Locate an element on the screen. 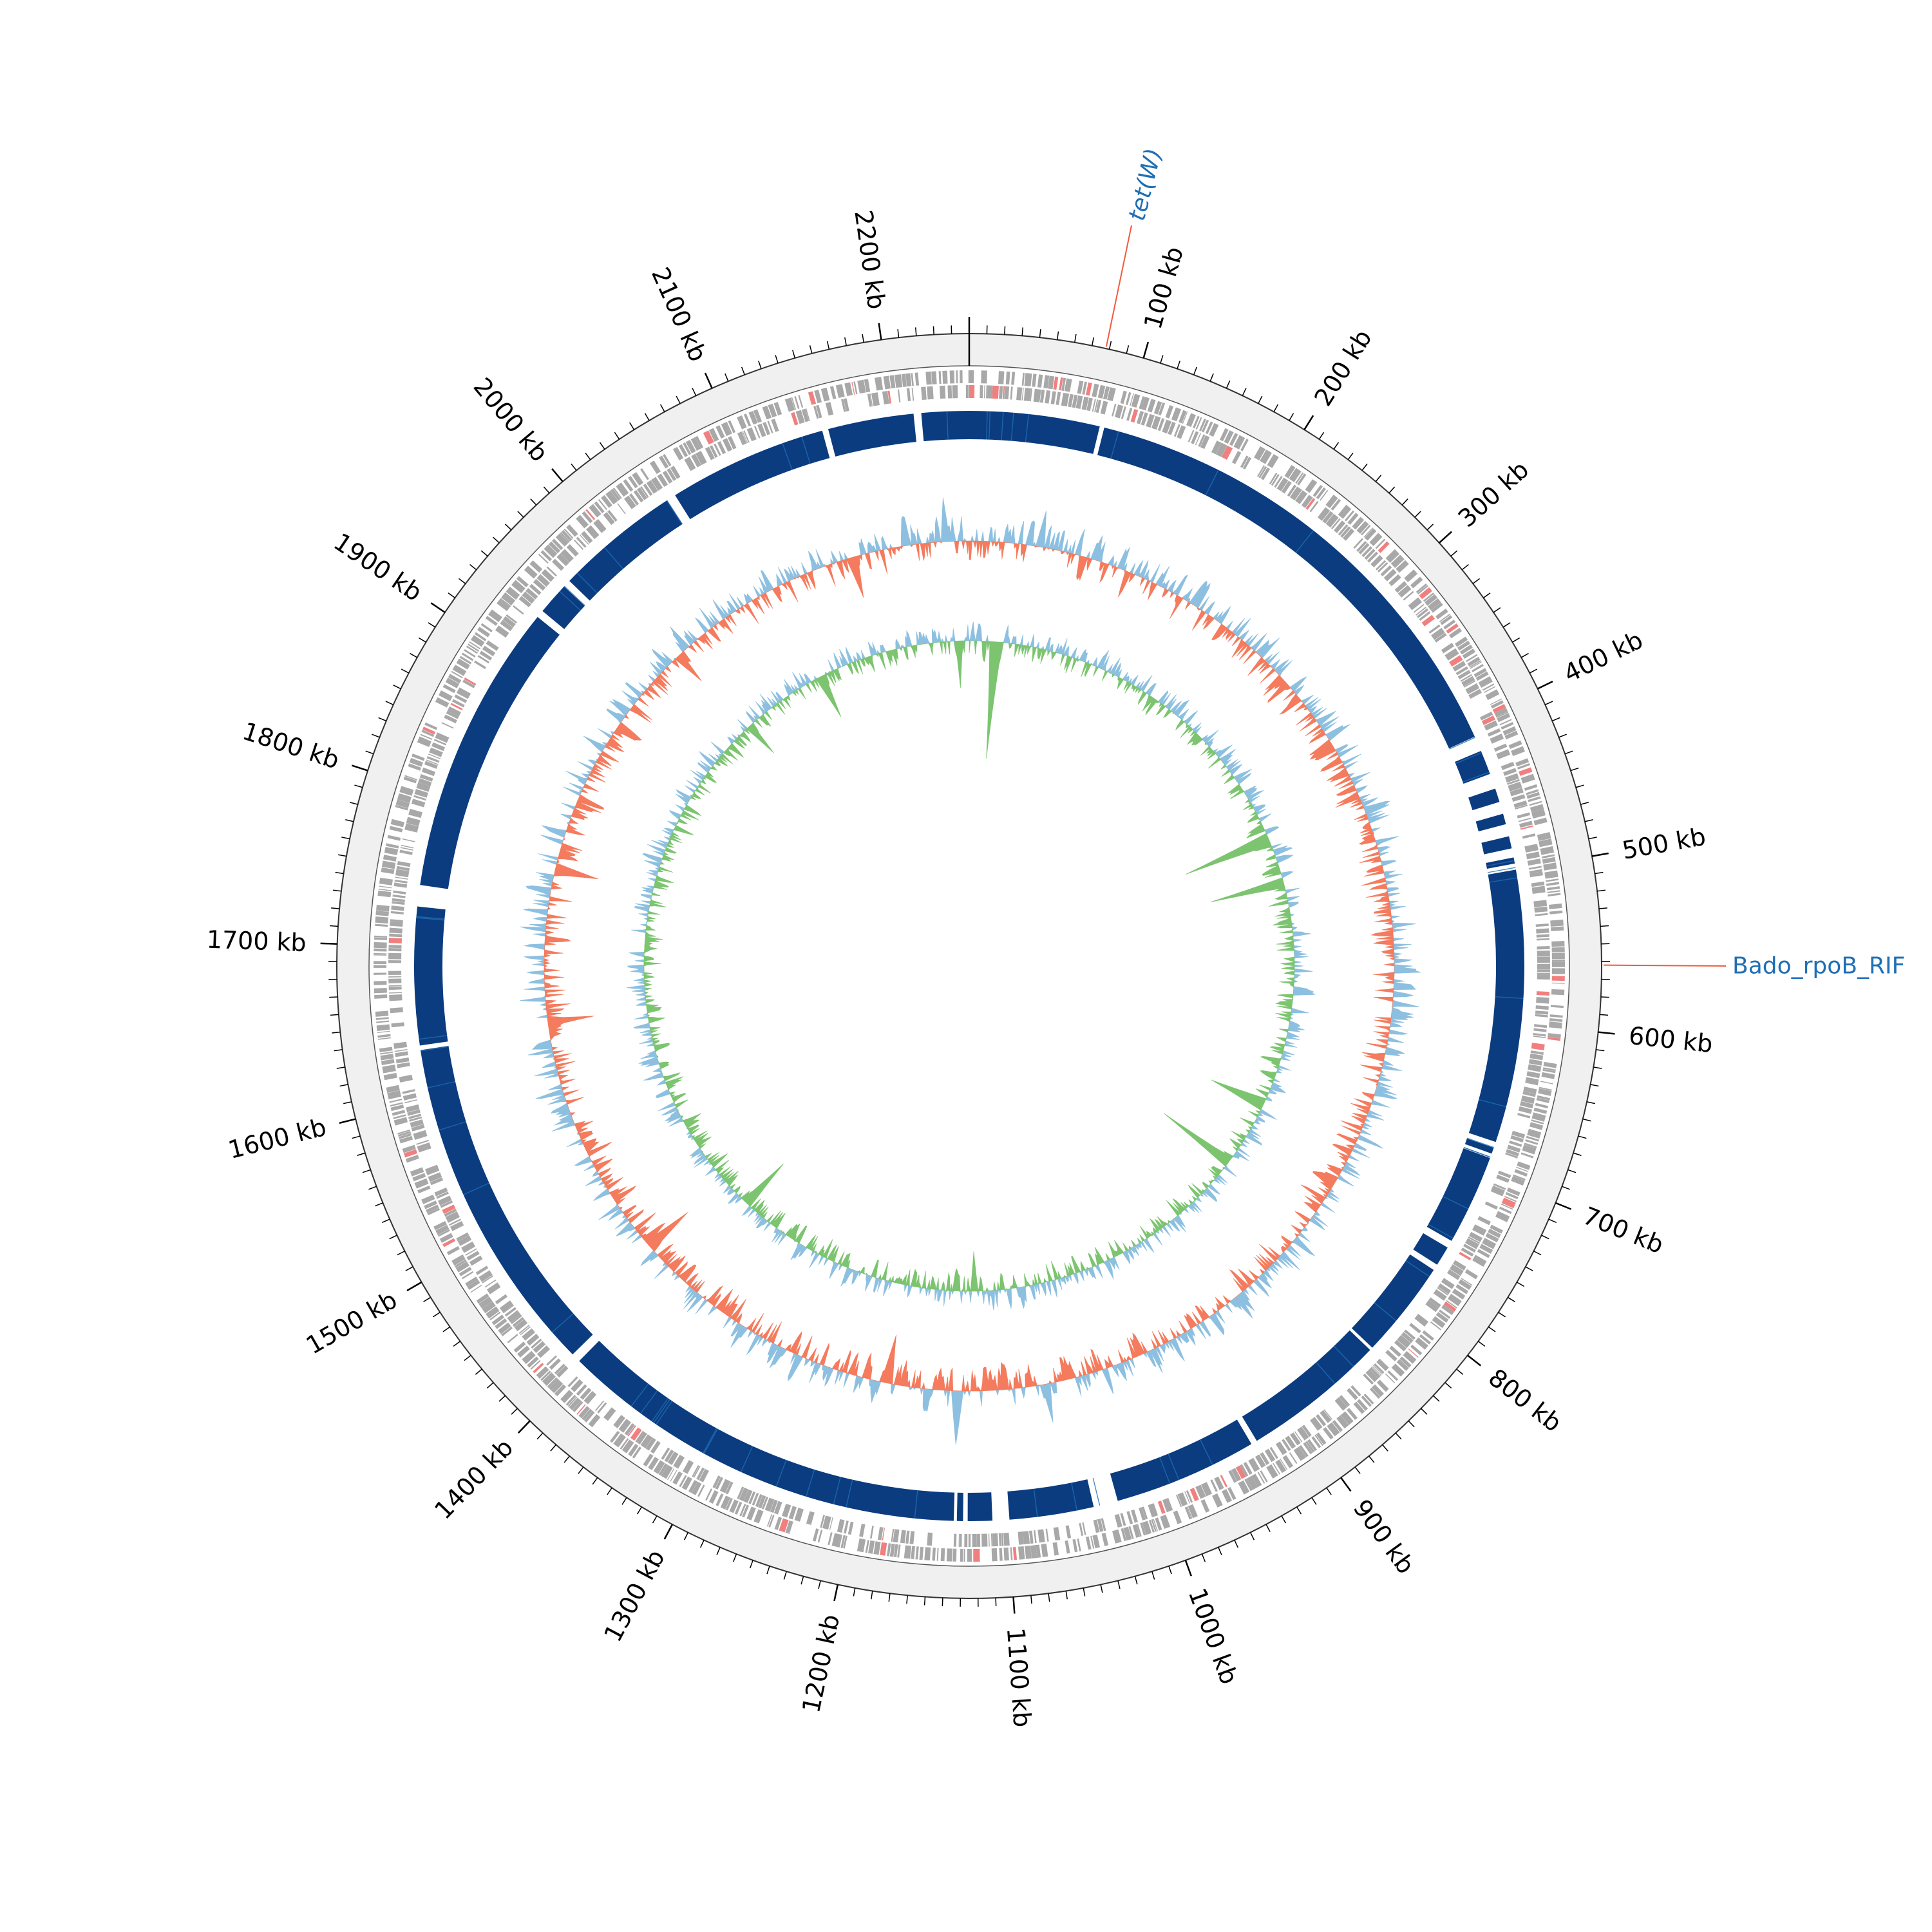  major-tick is located at coordinates (328, 943).